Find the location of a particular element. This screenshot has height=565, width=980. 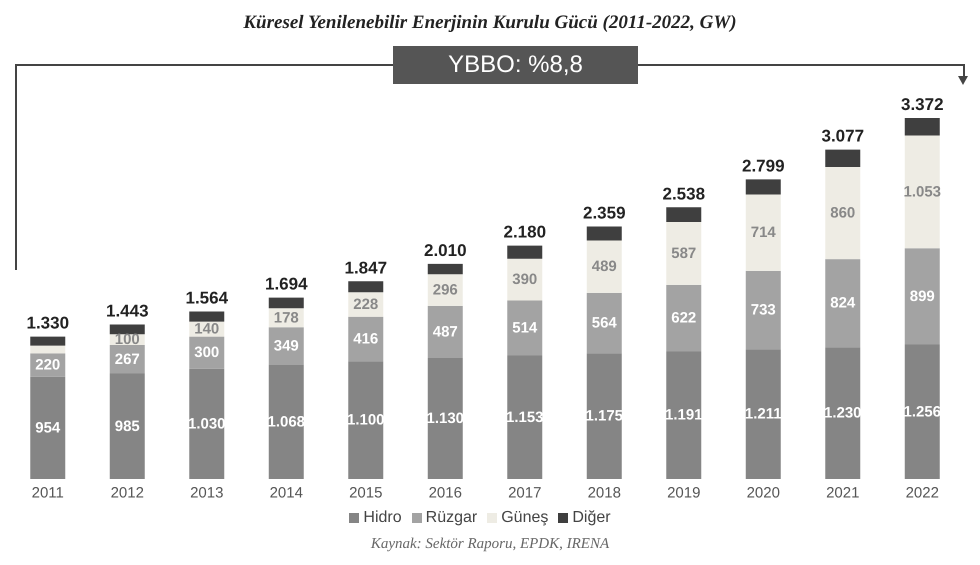

x-tick-label: 2018 is located at coordinates (604, 493).